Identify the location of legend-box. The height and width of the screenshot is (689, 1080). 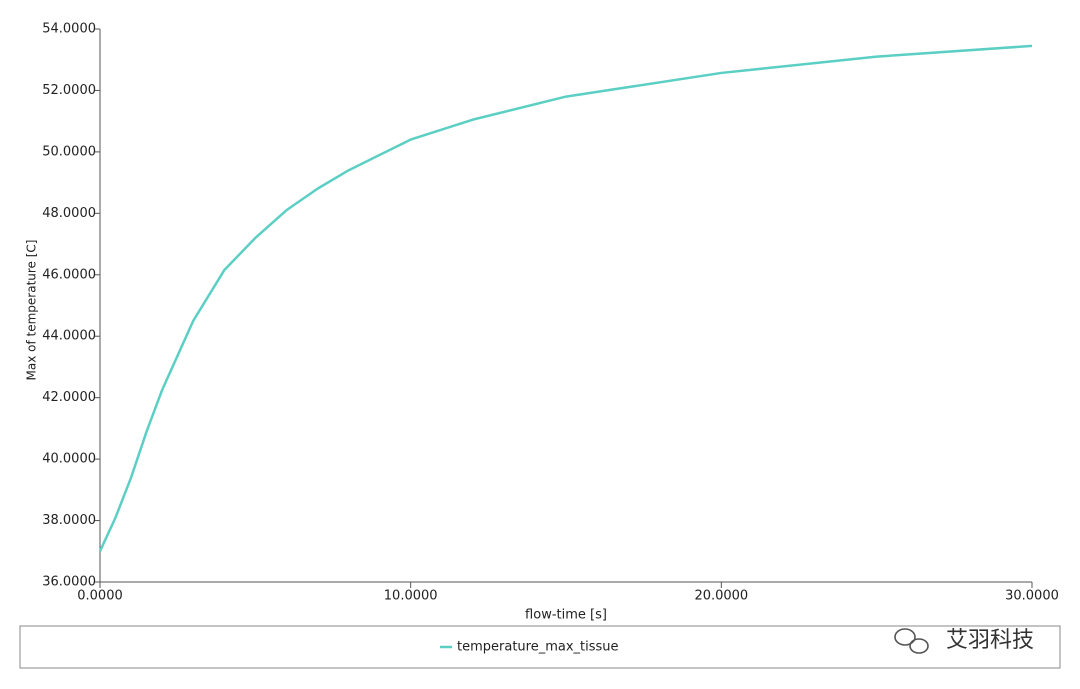
(540, 647).